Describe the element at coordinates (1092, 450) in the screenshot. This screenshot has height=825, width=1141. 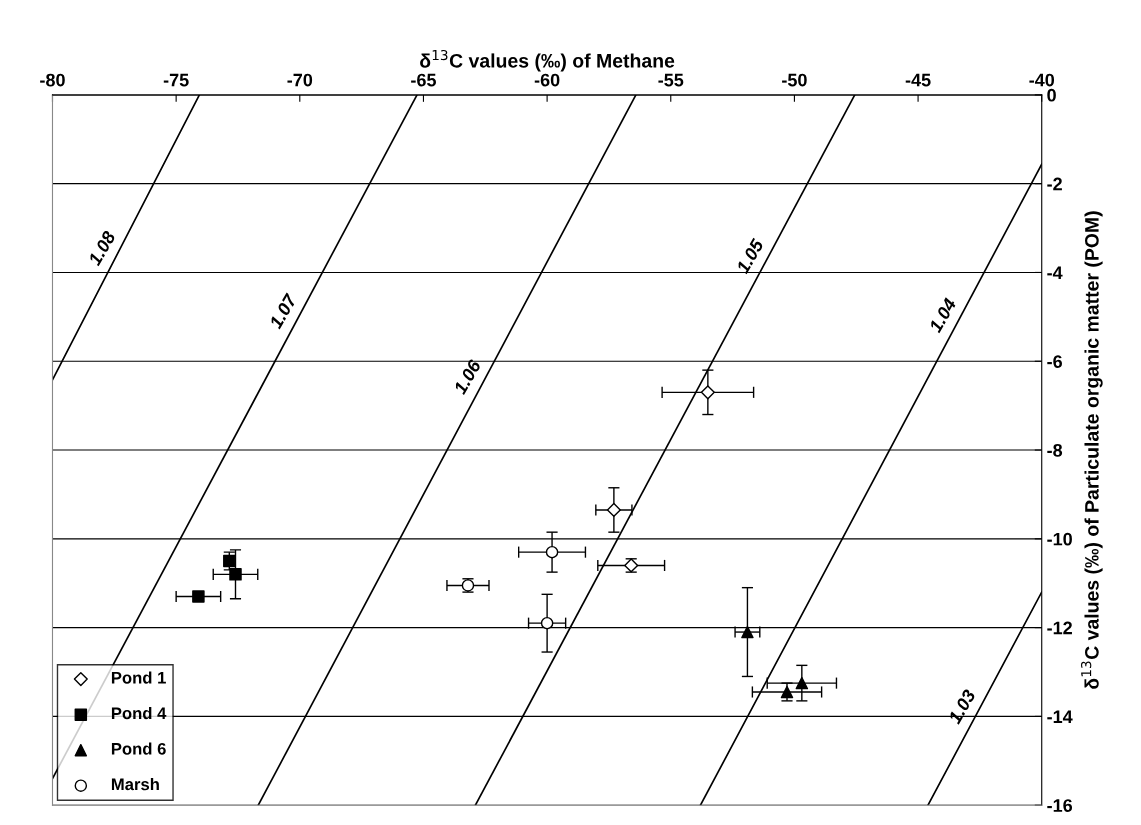
I see `y-axis-title: δ$^{13}$C values (‰) of Particulate organic matter (POM)` at that location.